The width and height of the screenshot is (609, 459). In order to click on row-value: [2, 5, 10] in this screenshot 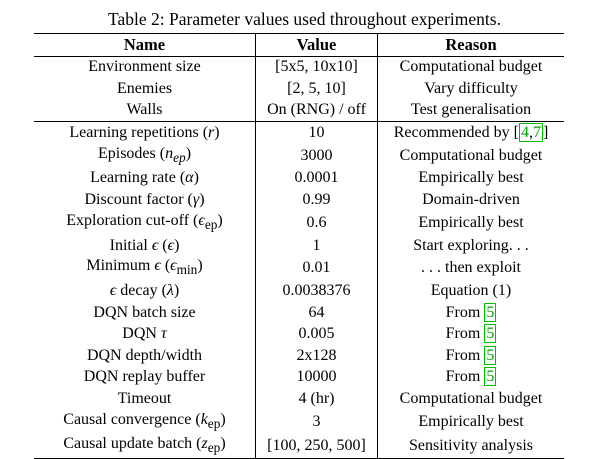, I will do `click(316, 89)`.